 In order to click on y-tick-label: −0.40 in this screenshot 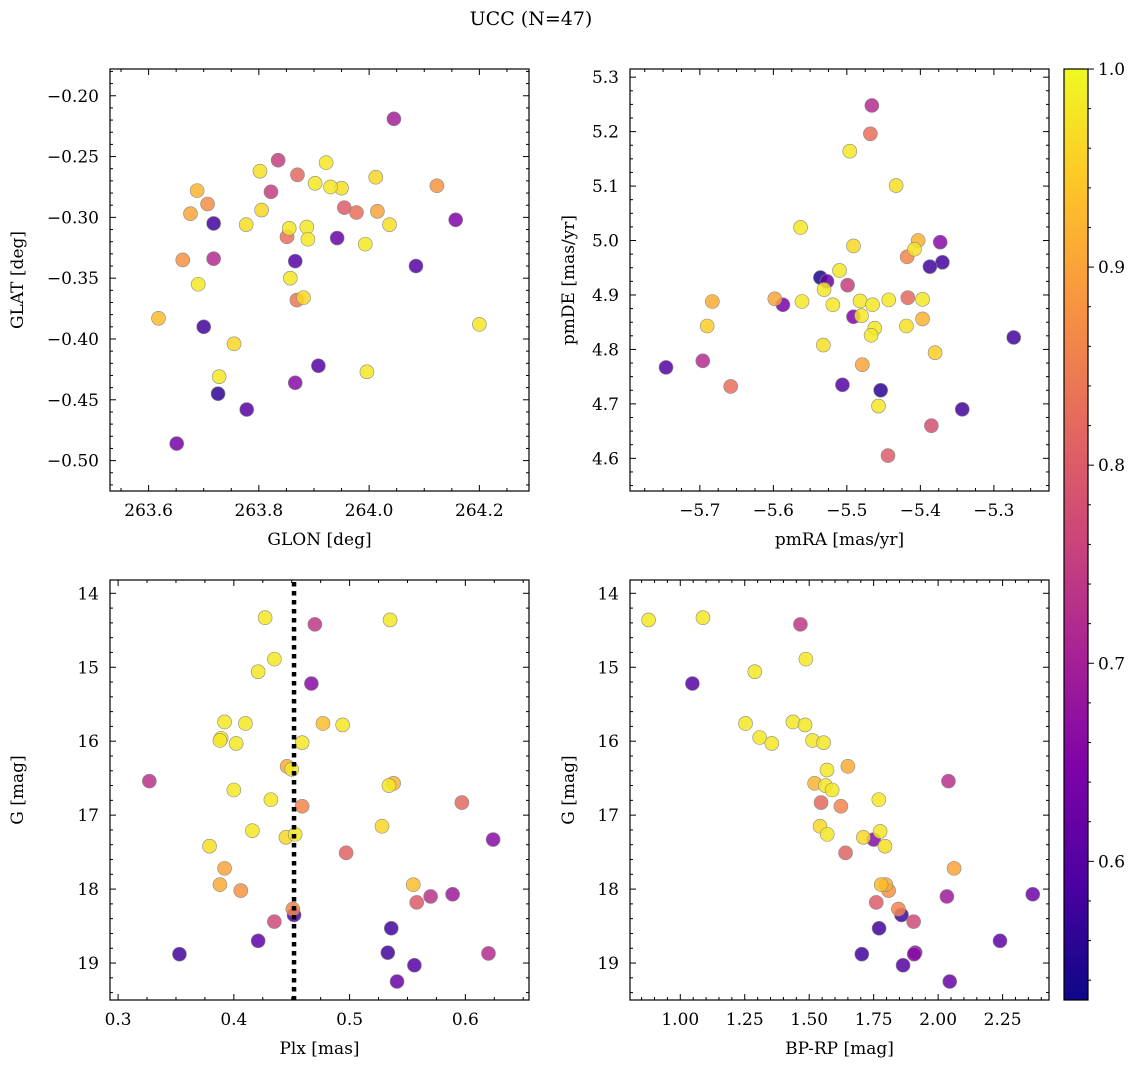, I will do `click(73, 340)`.